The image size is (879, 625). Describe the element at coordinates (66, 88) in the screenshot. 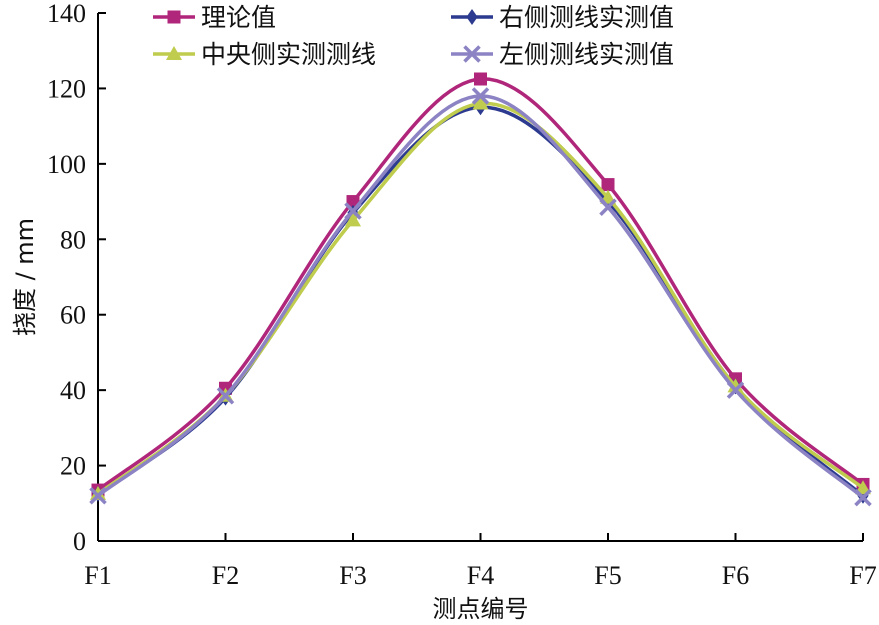

I see `y-tick-label: 120` at that location.